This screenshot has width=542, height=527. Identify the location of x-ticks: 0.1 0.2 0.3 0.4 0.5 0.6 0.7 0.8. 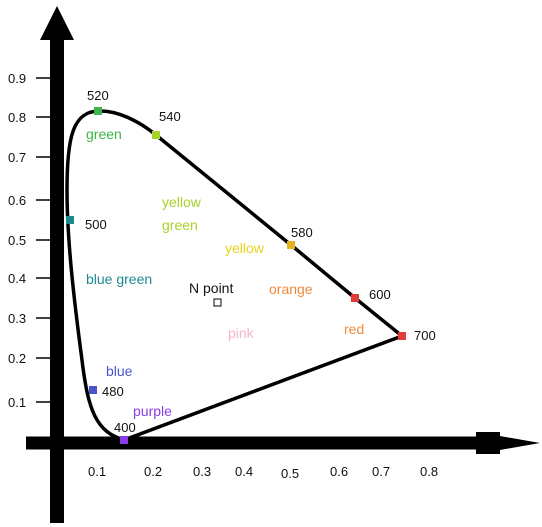
(263, 472).